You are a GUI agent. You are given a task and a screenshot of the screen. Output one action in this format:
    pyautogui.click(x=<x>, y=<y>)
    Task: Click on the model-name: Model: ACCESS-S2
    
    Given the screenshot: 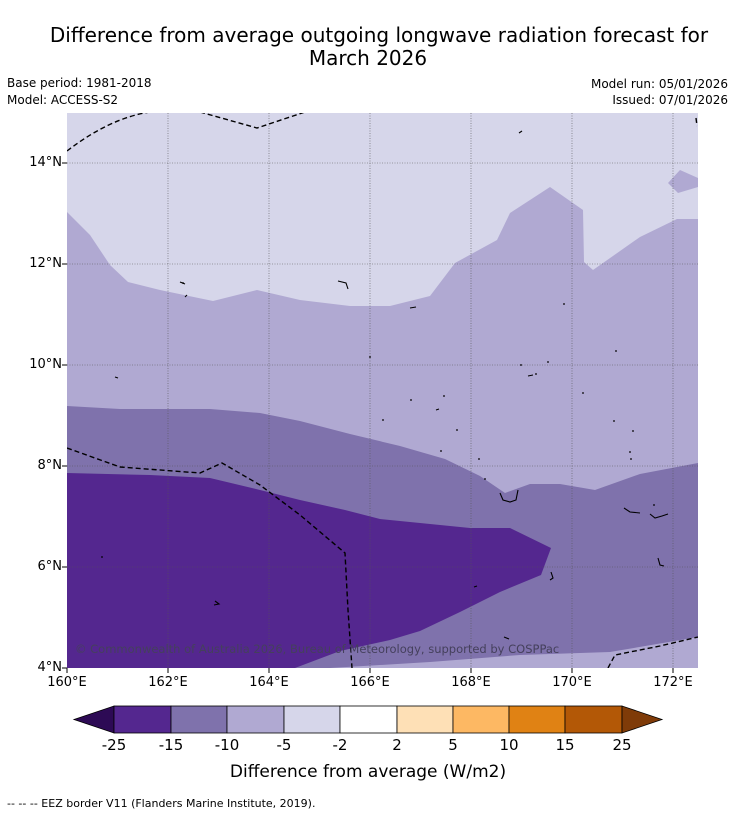 What is the action you would take?
    pyautogui.click(x=63, y=100)
    